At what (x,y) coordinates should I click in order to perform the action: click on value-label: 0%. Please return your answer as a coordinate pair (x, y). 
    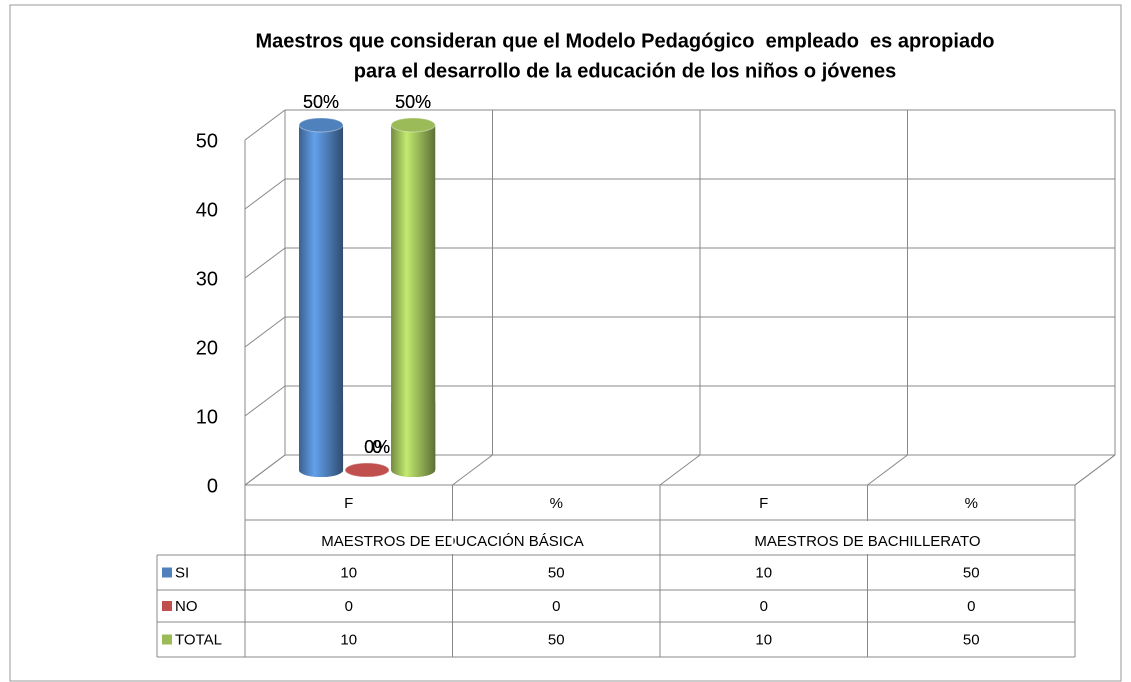
    Looking at the image, I should click on (377, 447).